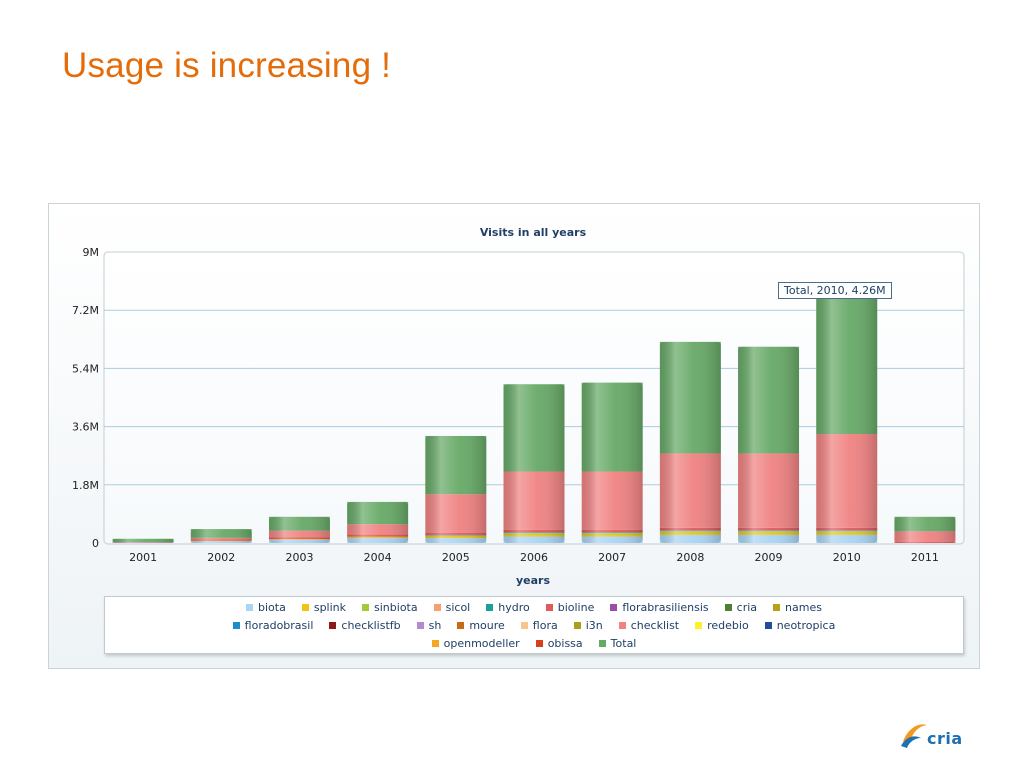 The image size is (1024, 768). Describe the element at coordinates (806, 625) in the screenshot. I see `legend-label: neotropica` at that location.